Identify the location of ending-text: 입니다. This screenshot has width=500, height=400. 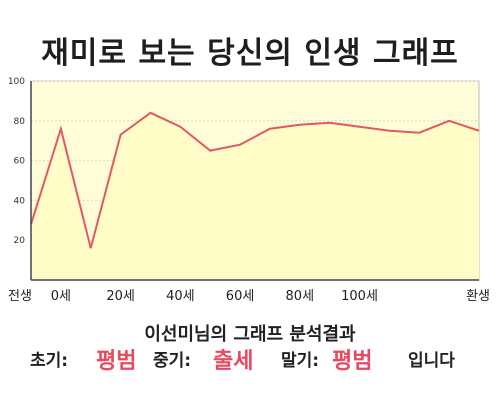
(431, 361).